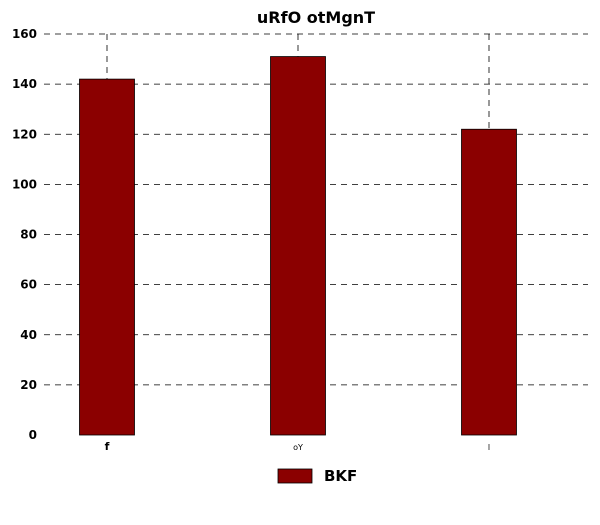  I want to click on y-axis: 0 20 40 60 80 100 120 140 160, so click(24, 234).